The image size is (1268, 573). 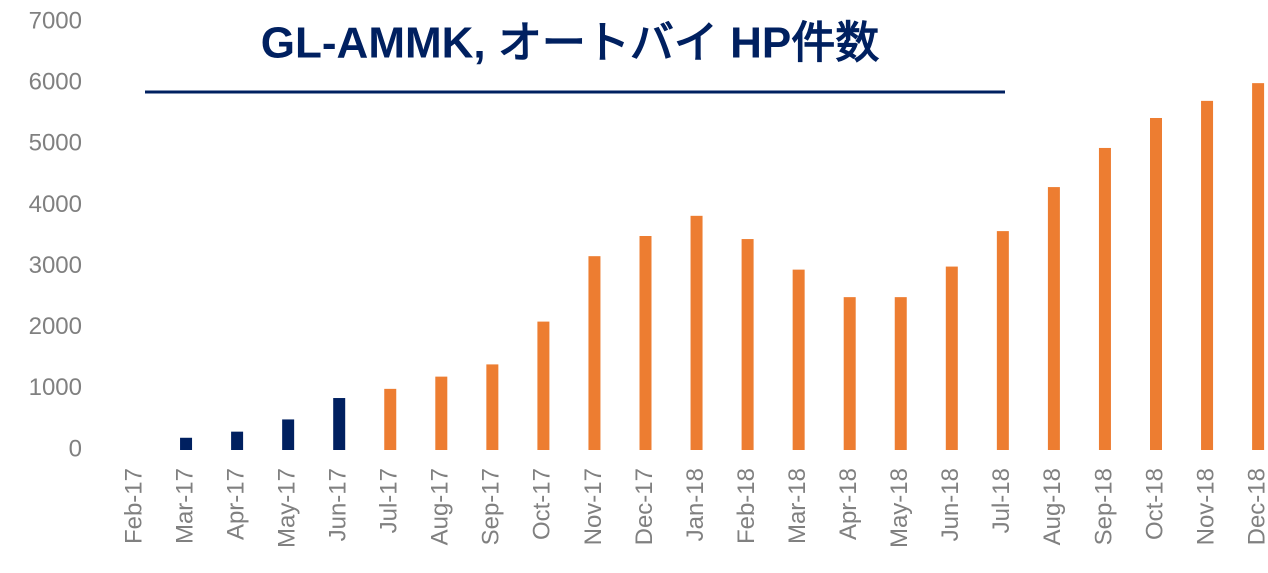 I want to click on y-tick-label: 5000, so click(x=55, y=143).